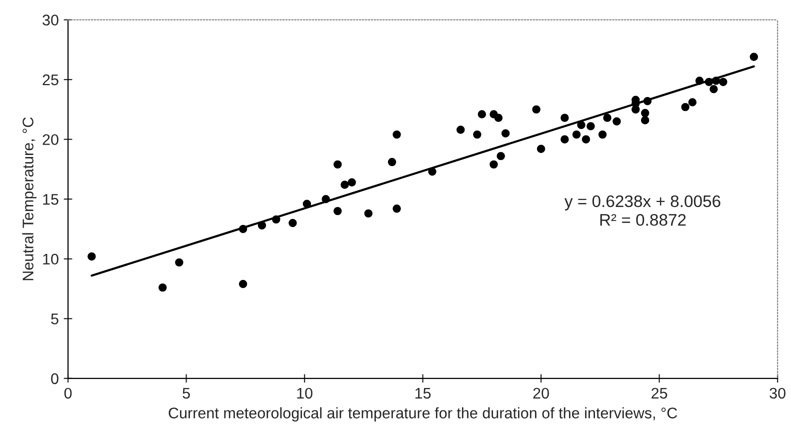  Describe the element at coordinates (54, 319) in the screenshot. I see `y-tick-label: 5` at that location.